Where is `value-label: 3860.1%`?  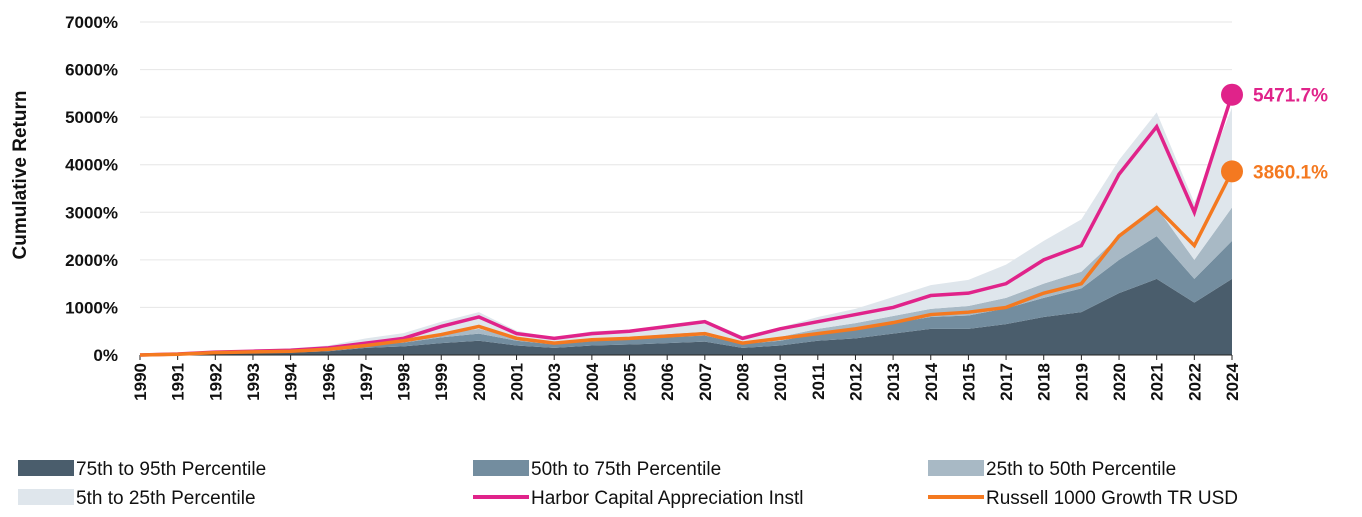 value-label: 3860.1% is located at coordinates (1290, 172).